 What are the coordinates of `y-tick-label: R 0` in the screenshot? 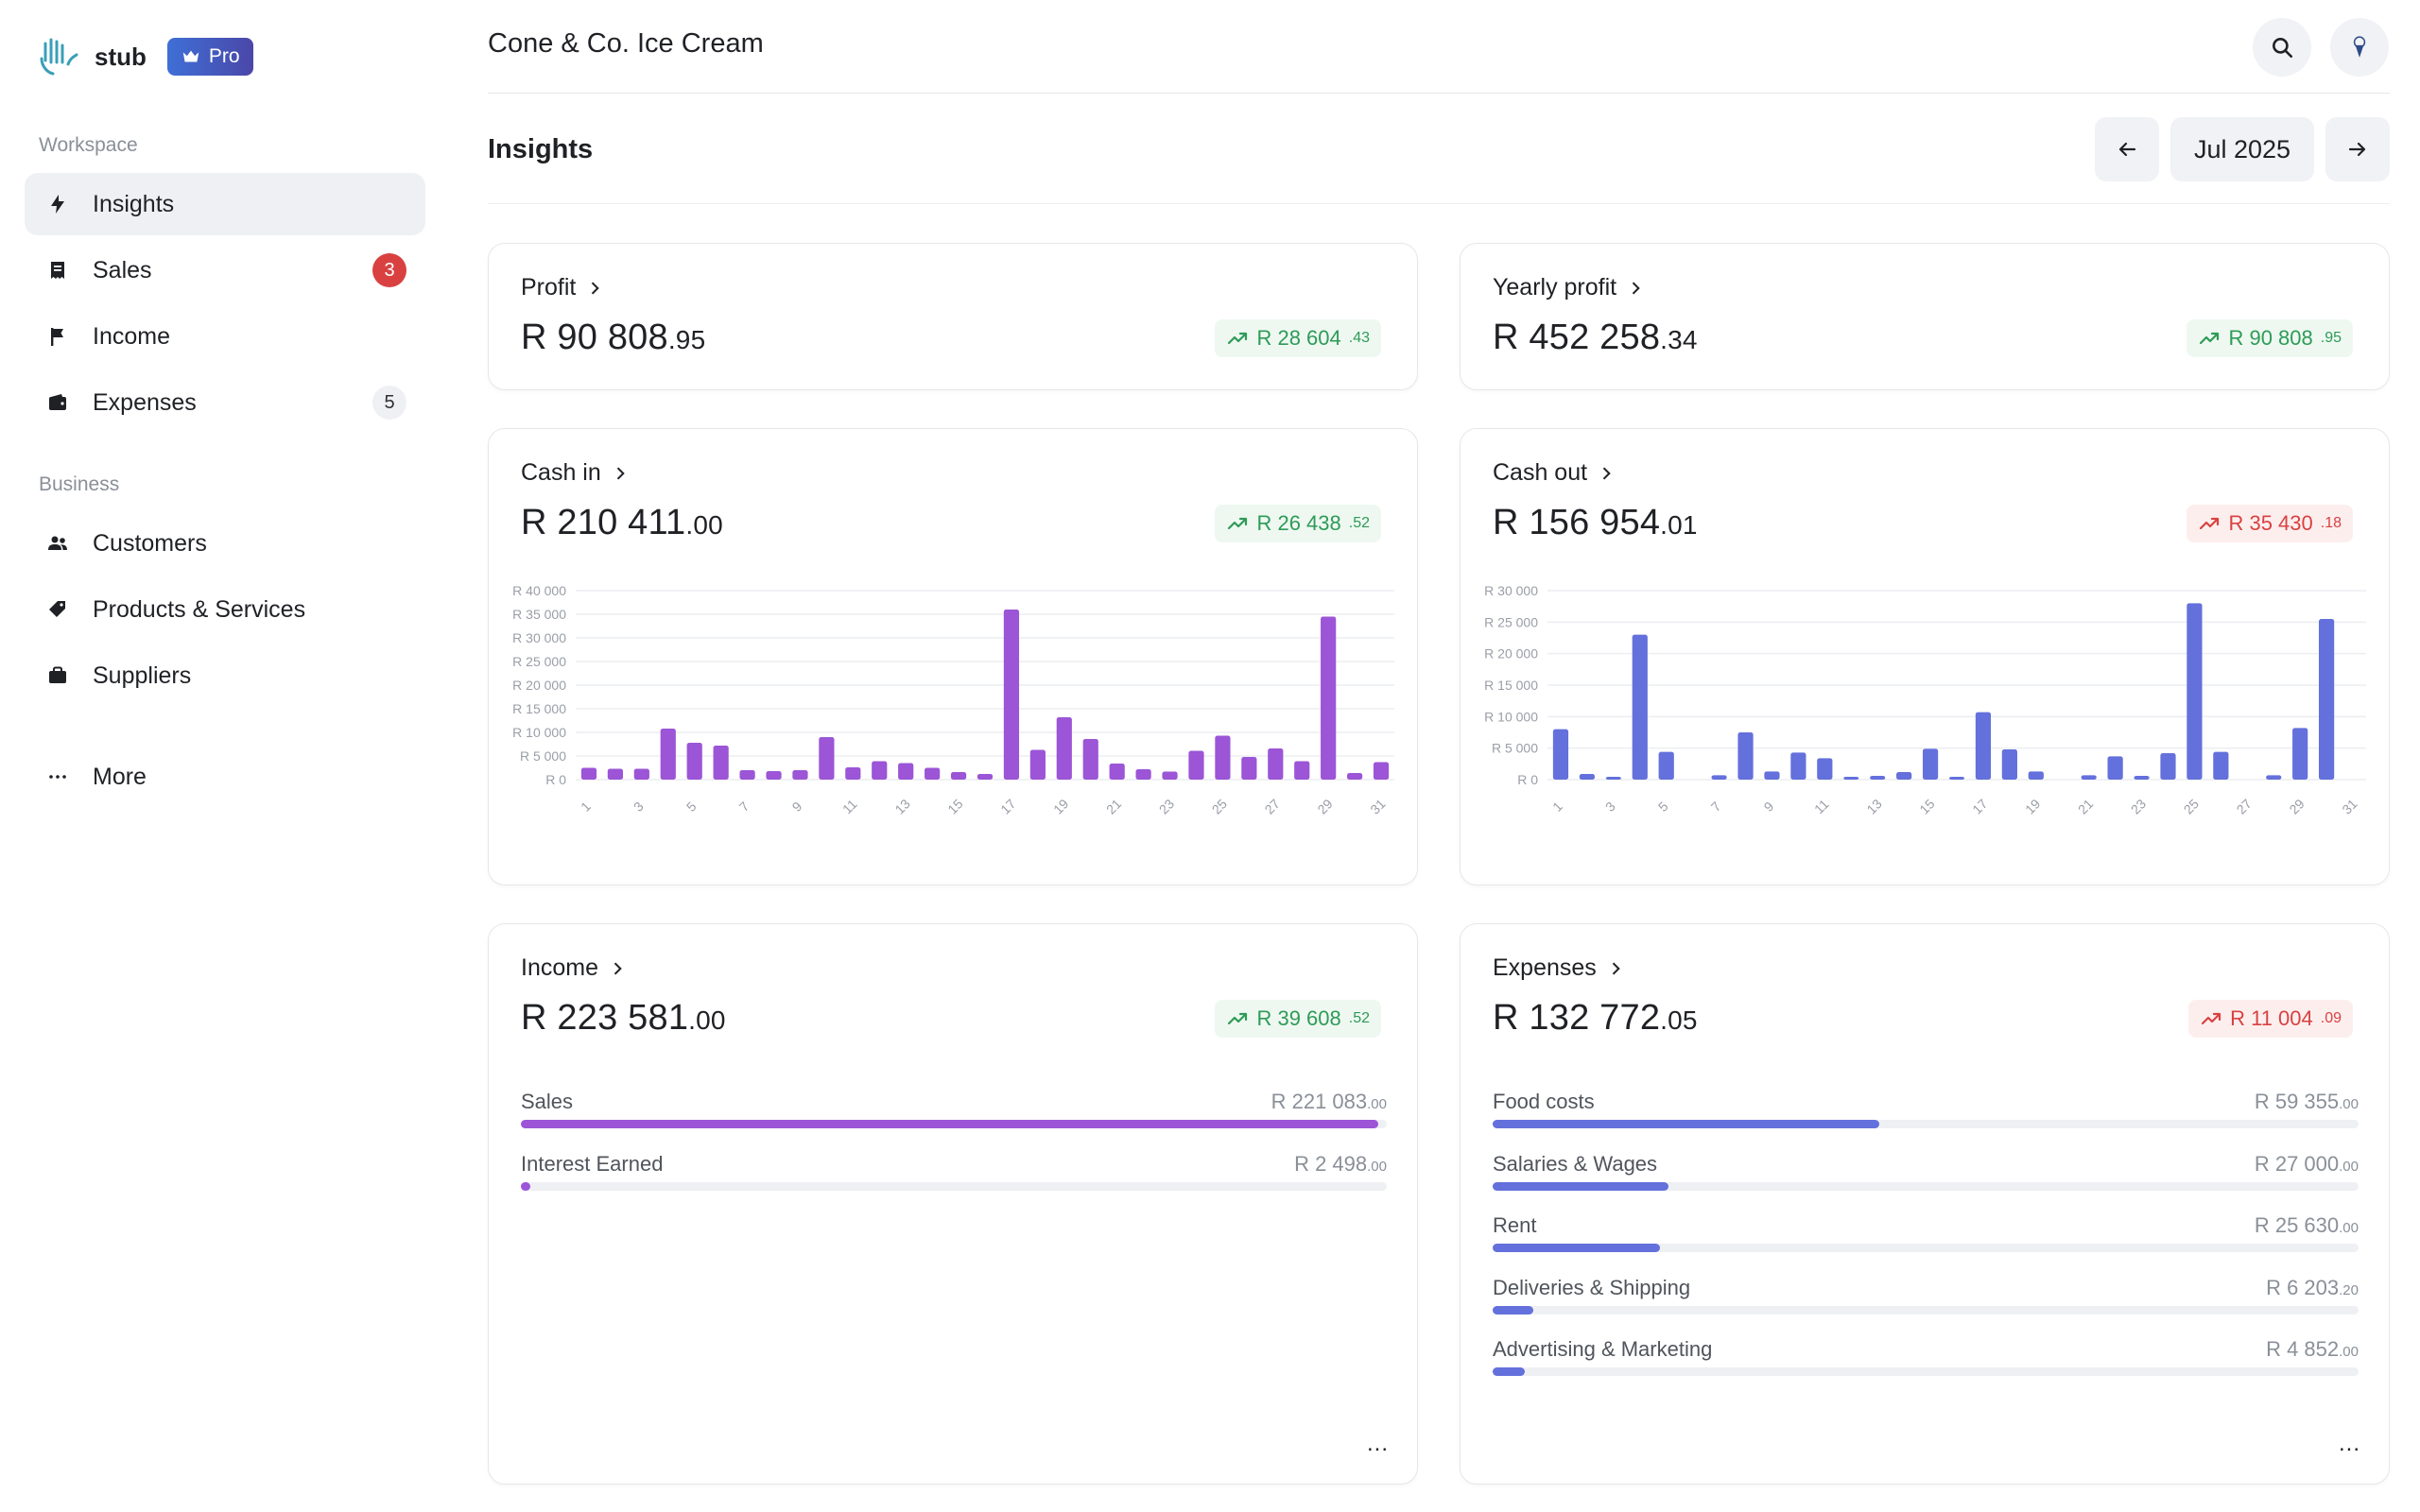 It's located at (1527, 779).